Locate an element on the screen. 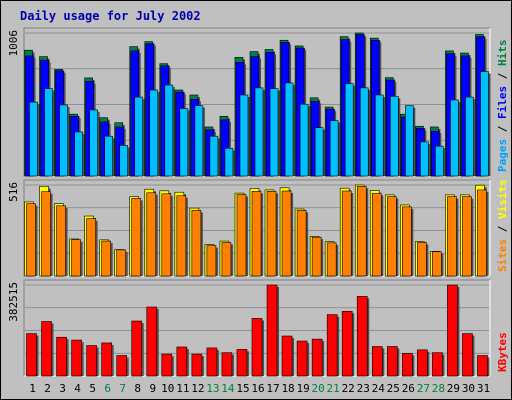  day-label: 10 is located at coordinates (167, 388).